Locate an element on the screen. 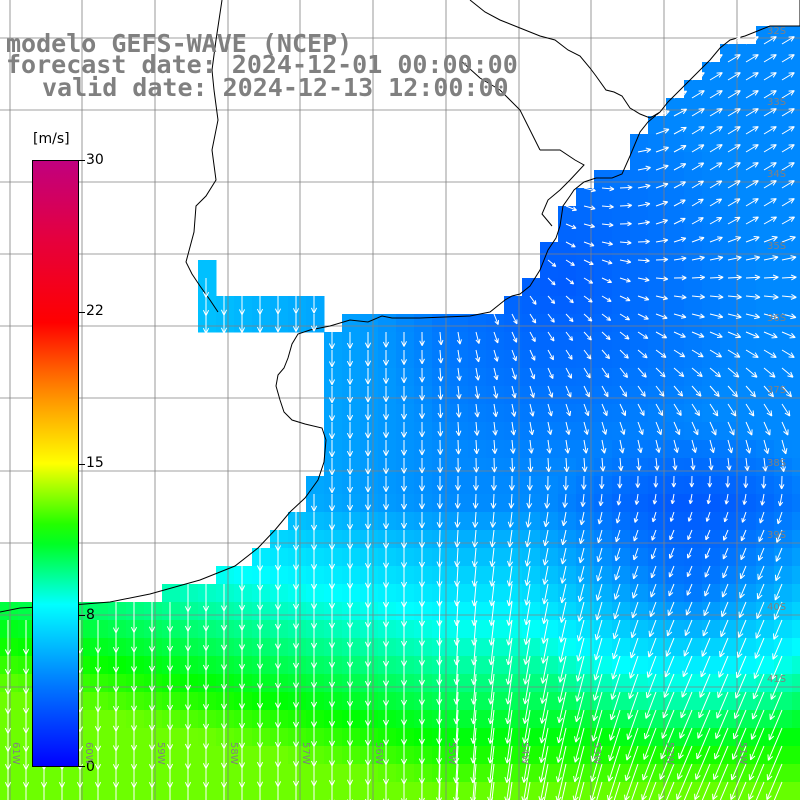  lon-label-56w: 56W is located at coordinates (378, 753).